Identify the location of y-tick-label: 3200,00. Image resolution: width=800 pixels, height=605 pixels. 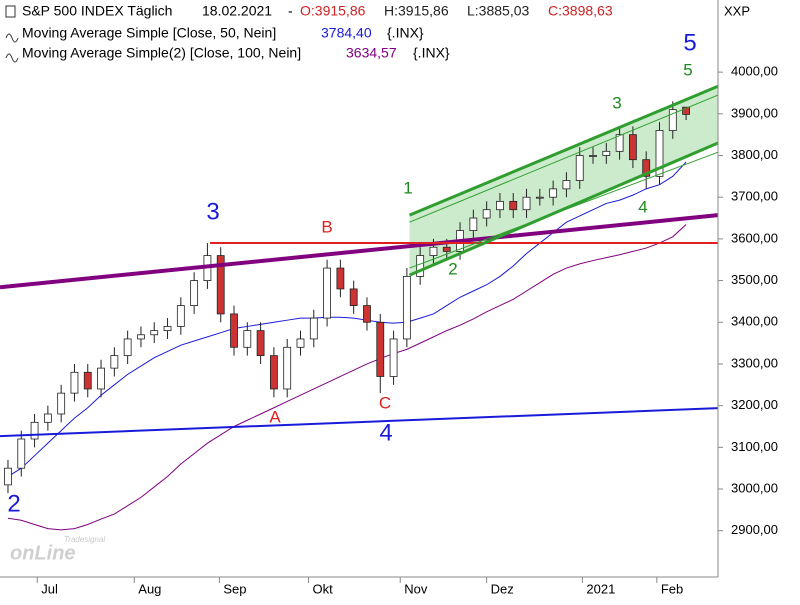
(754, 404).